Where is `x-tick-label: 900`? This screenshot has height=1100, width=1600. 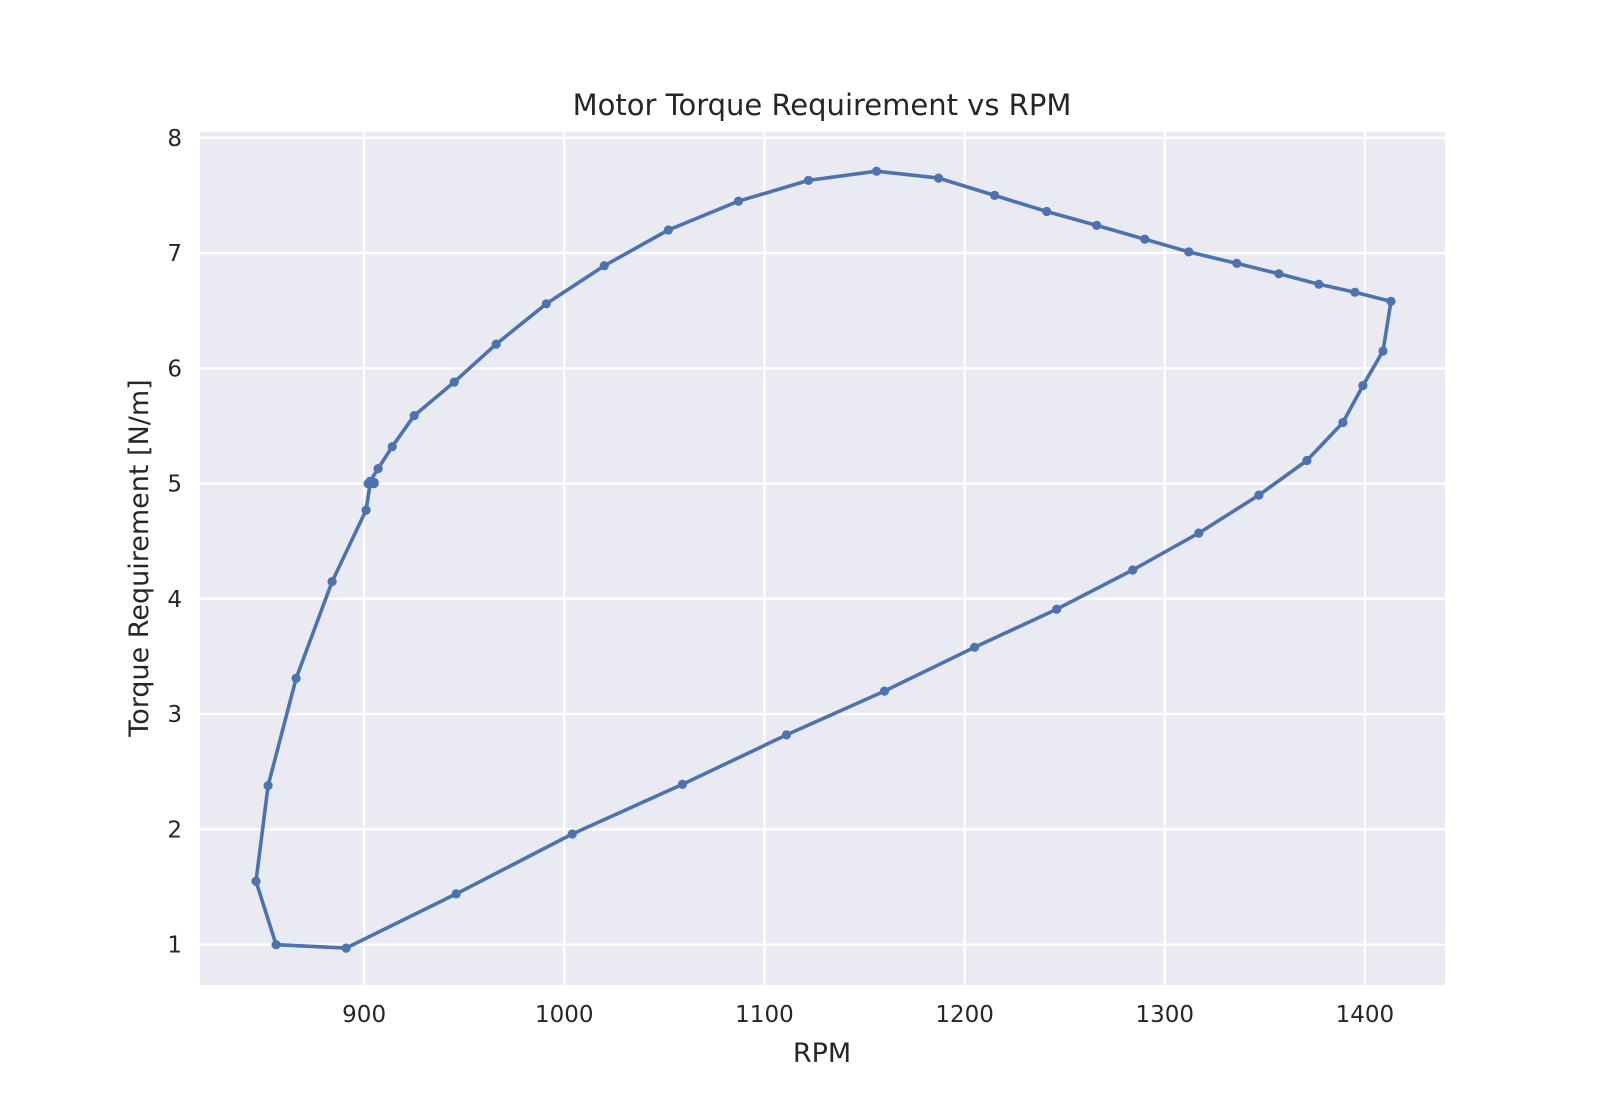 x-tick-label: 900 is located at coordinates (364, 1015).